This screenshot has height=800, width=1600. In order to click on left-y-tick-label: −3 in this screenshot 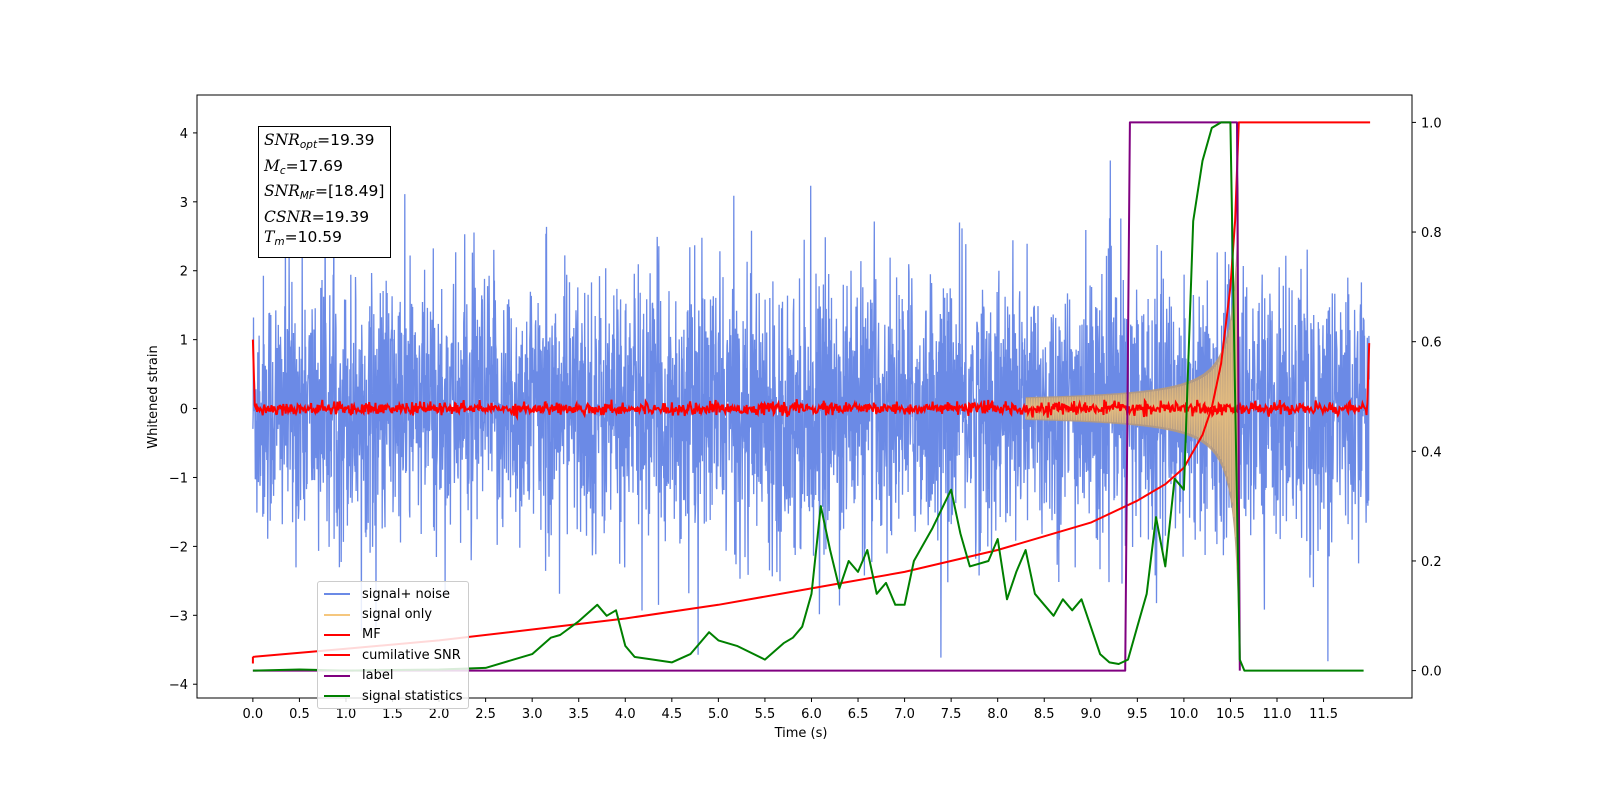, I will do `click(178, 616)`.